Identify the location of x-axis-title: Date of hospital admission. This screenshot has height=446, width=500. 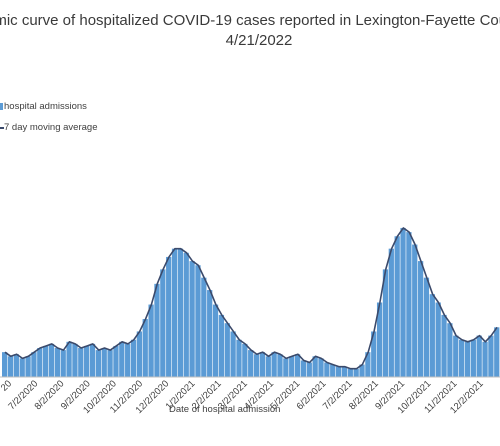
(225, 409).